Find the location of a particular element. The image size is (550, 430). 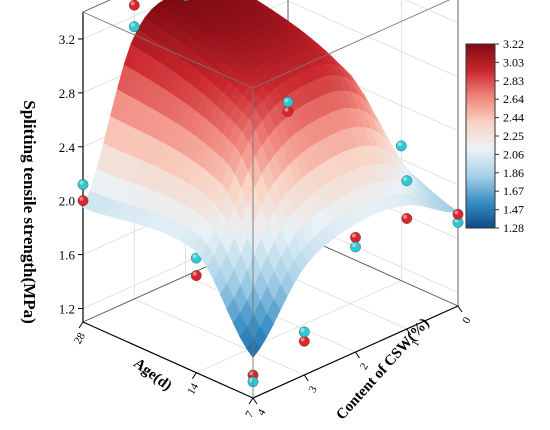

colorbar-label: 2.44 is located at coordinates (513, 118).